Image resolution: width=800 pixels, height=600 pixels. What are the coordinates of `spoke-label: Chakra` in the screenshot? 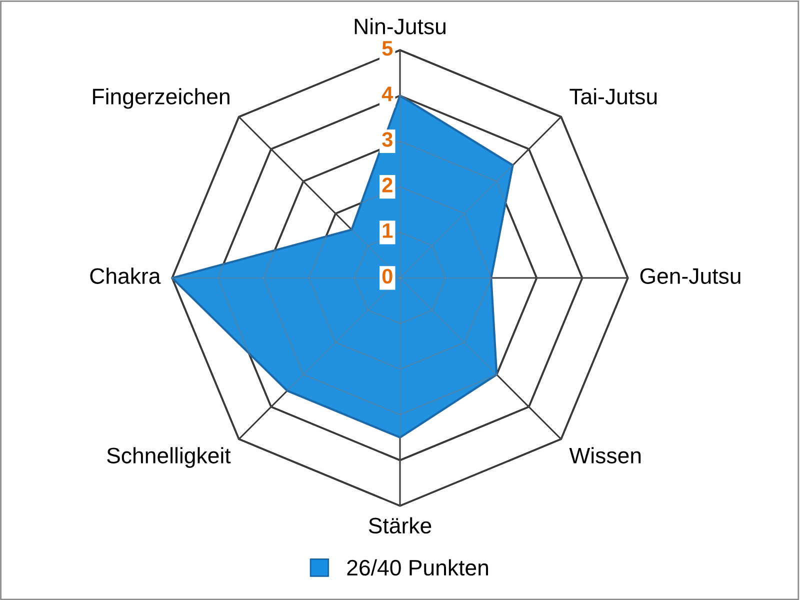 It's located at (125, 276).